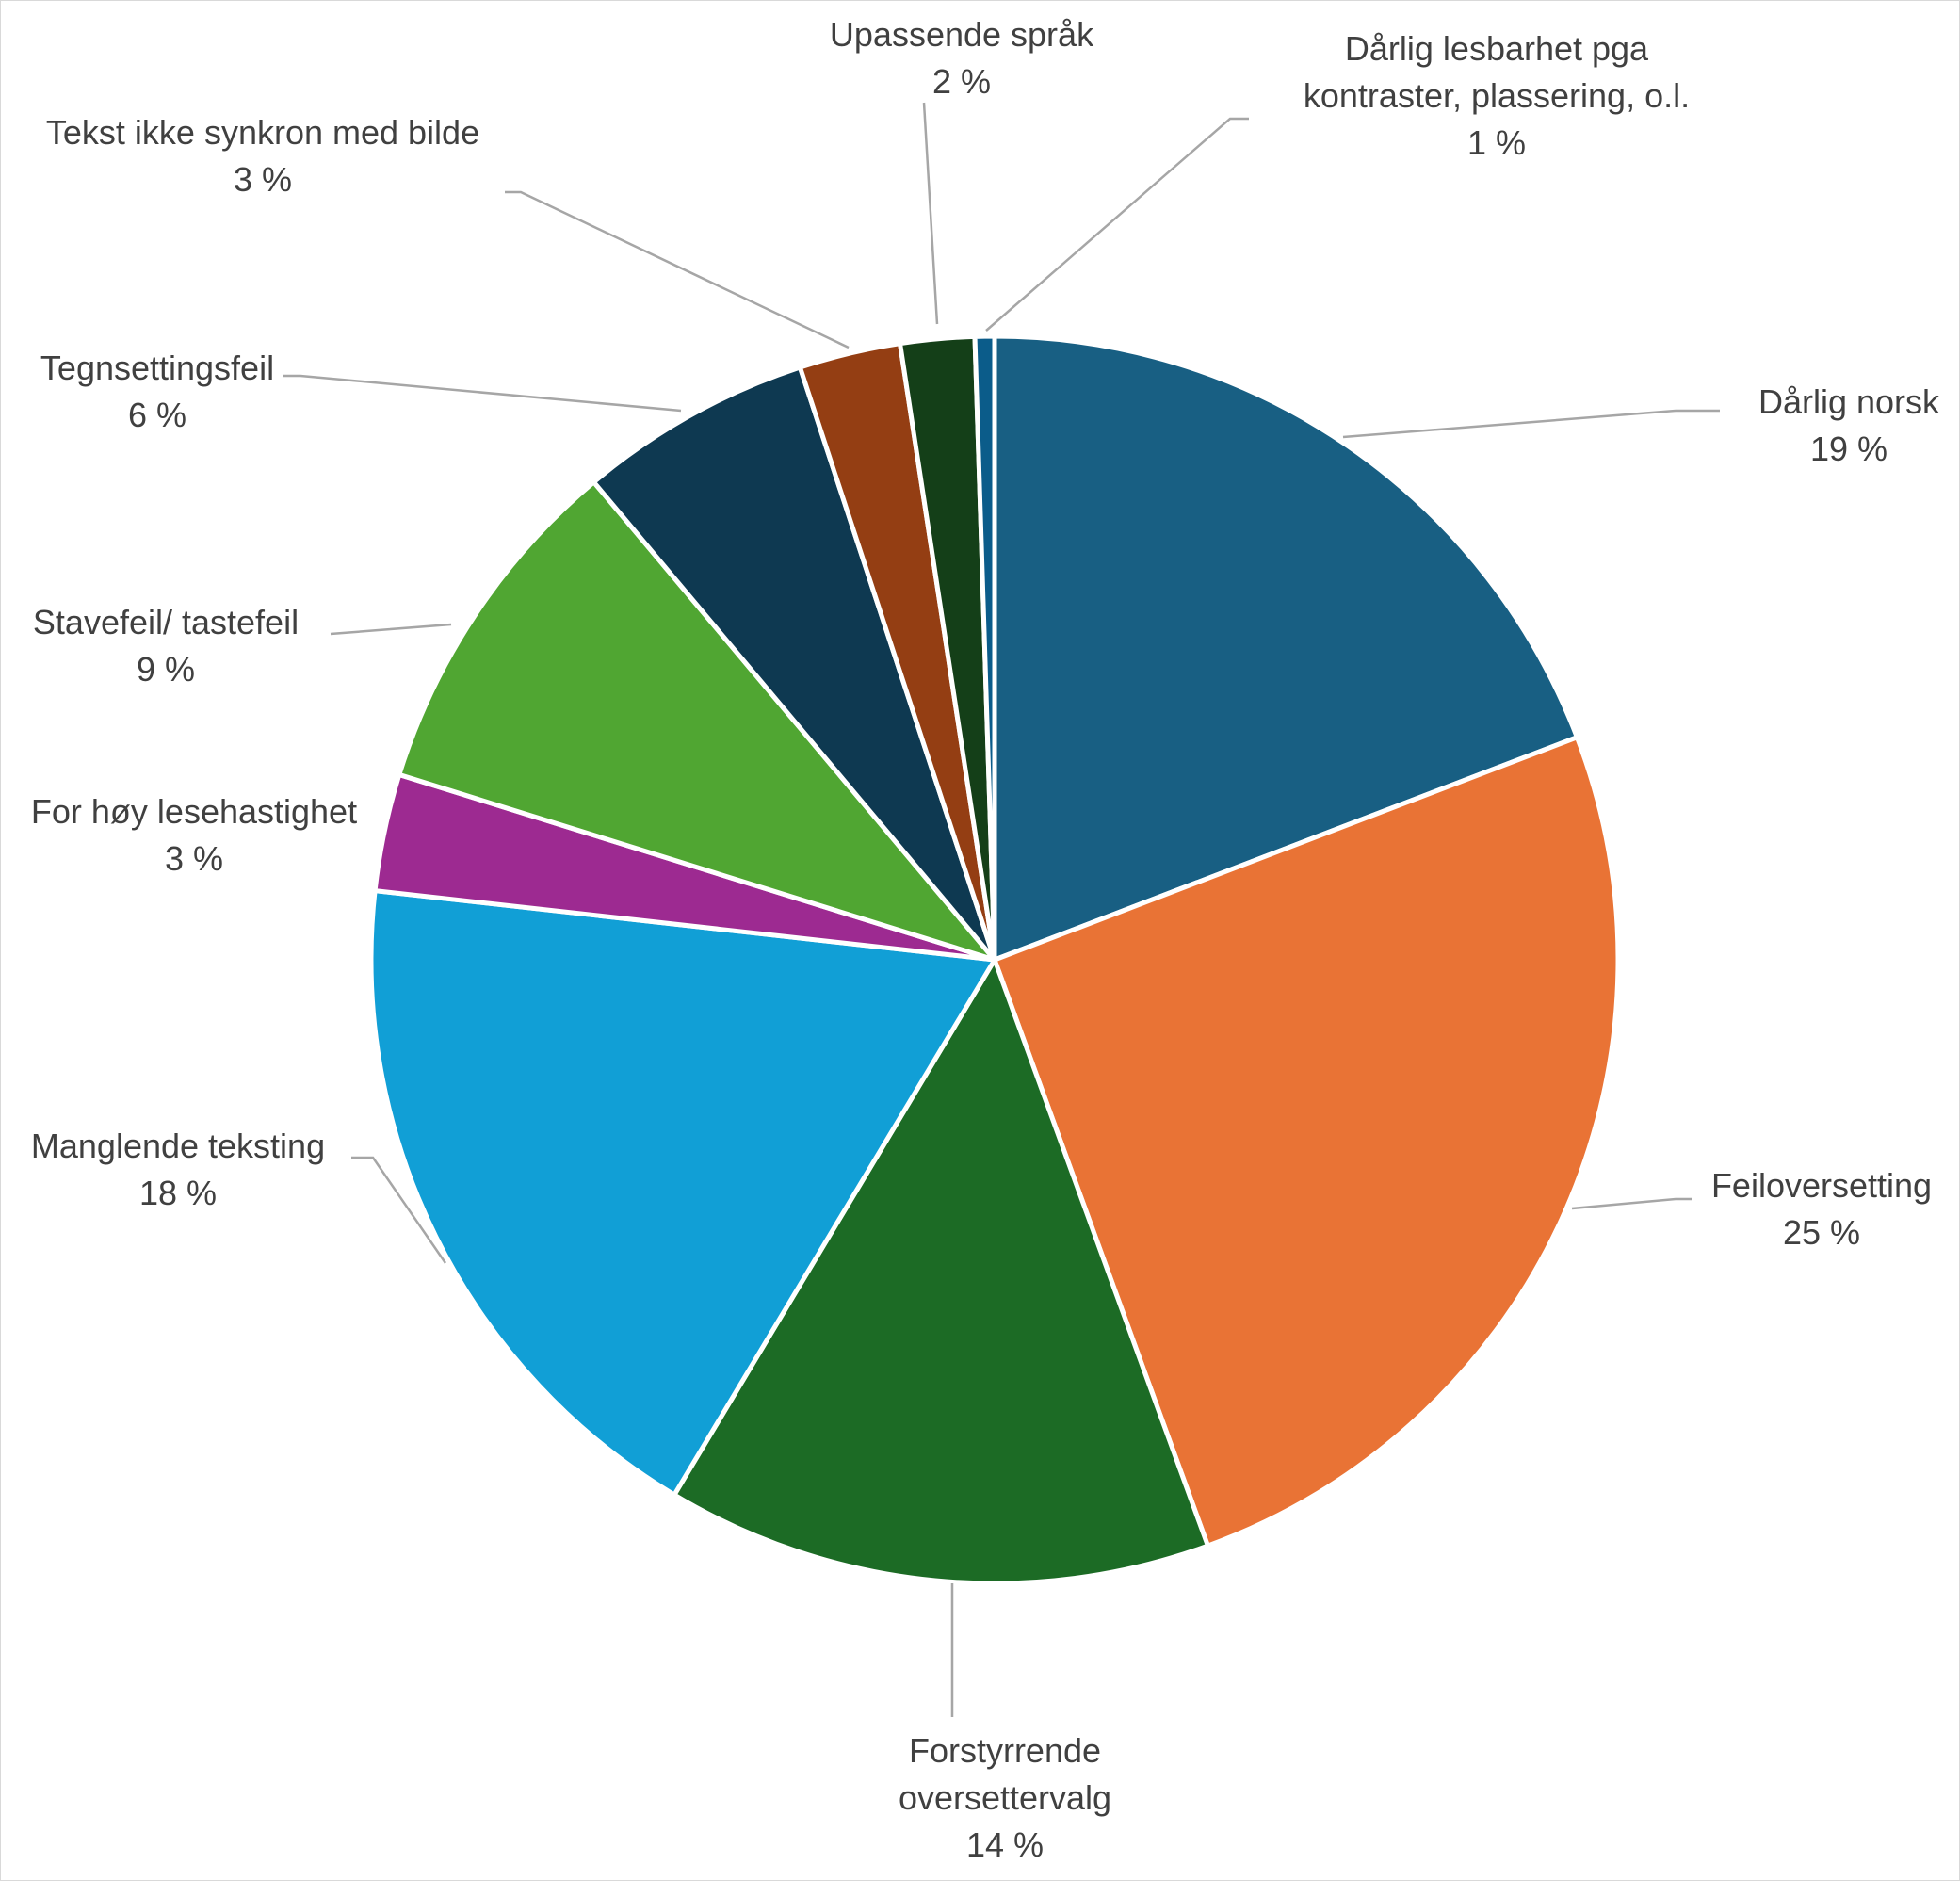  I want to click on data-label-category: kontraster, plassering, o.l., so click(1497, 95).